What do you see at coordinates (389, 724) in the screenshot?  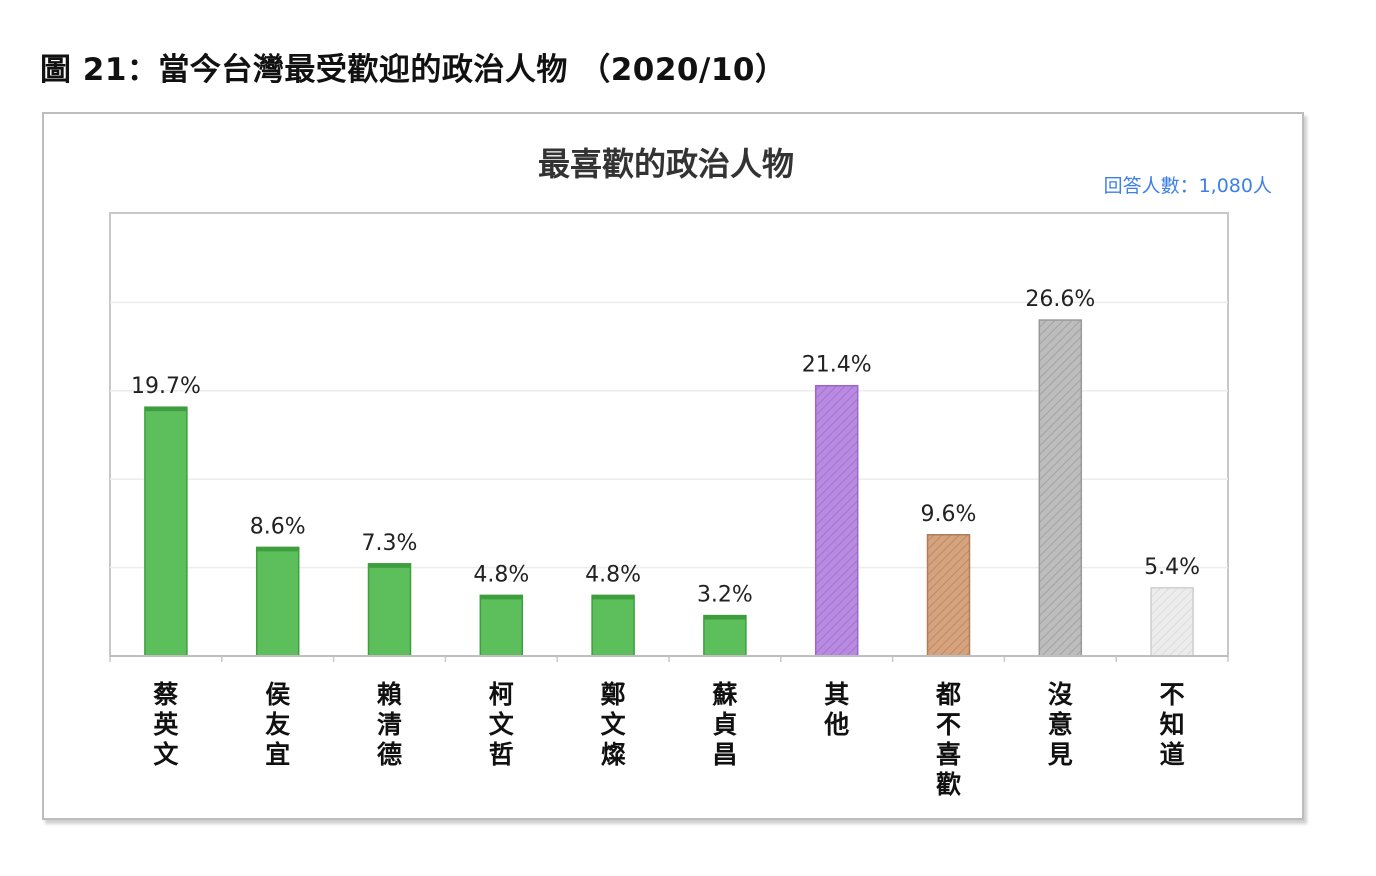 I see `category-label: 賴清德` at bounding box center [389, 724].